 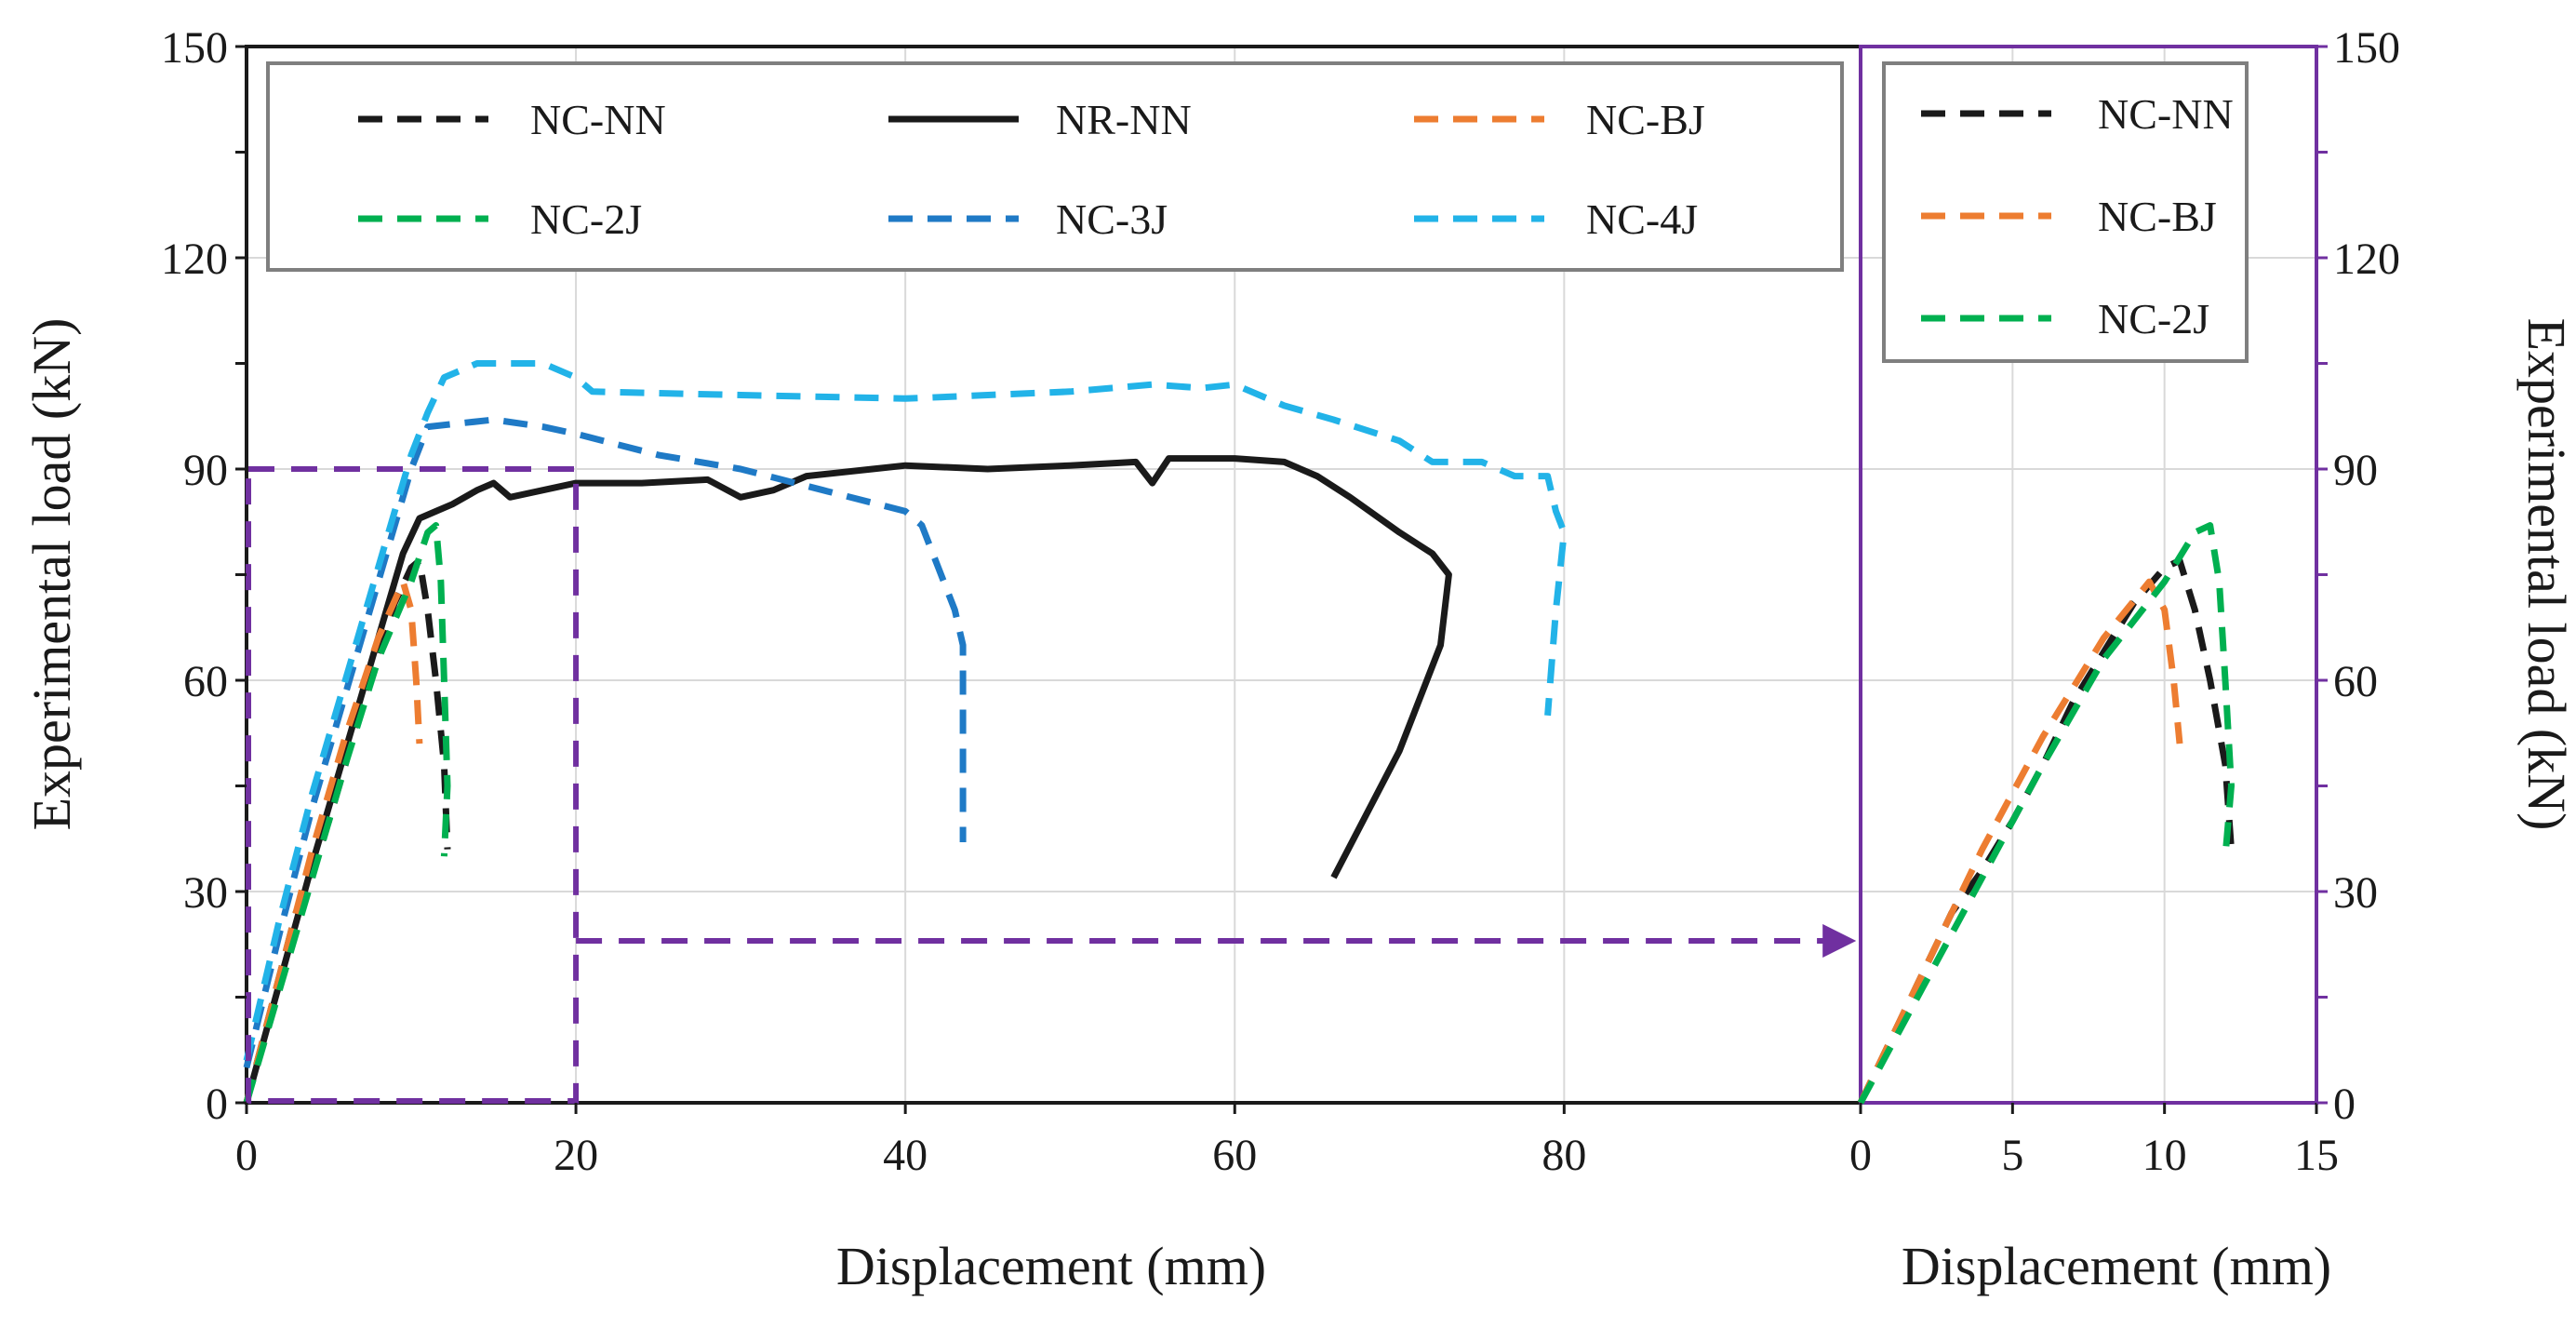 What do you see at coordinates (605, 742) in the screenshot?
I see `series-line-nc-3j` at bounding box center [605, 742].